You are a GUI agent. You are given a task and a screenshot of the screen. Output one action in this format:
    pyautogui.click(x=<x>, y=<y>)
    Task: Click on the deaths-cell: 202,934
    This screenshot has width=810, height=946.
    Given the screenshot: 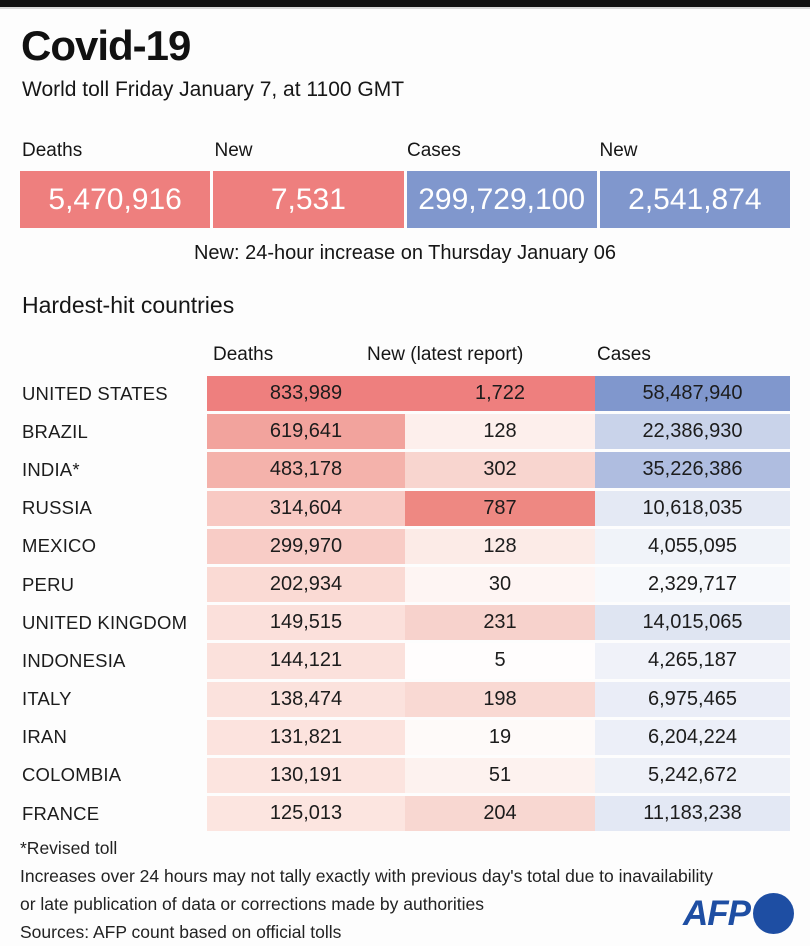 What is the action you would take?
    pyautogui.click(x=306, y=584)
    